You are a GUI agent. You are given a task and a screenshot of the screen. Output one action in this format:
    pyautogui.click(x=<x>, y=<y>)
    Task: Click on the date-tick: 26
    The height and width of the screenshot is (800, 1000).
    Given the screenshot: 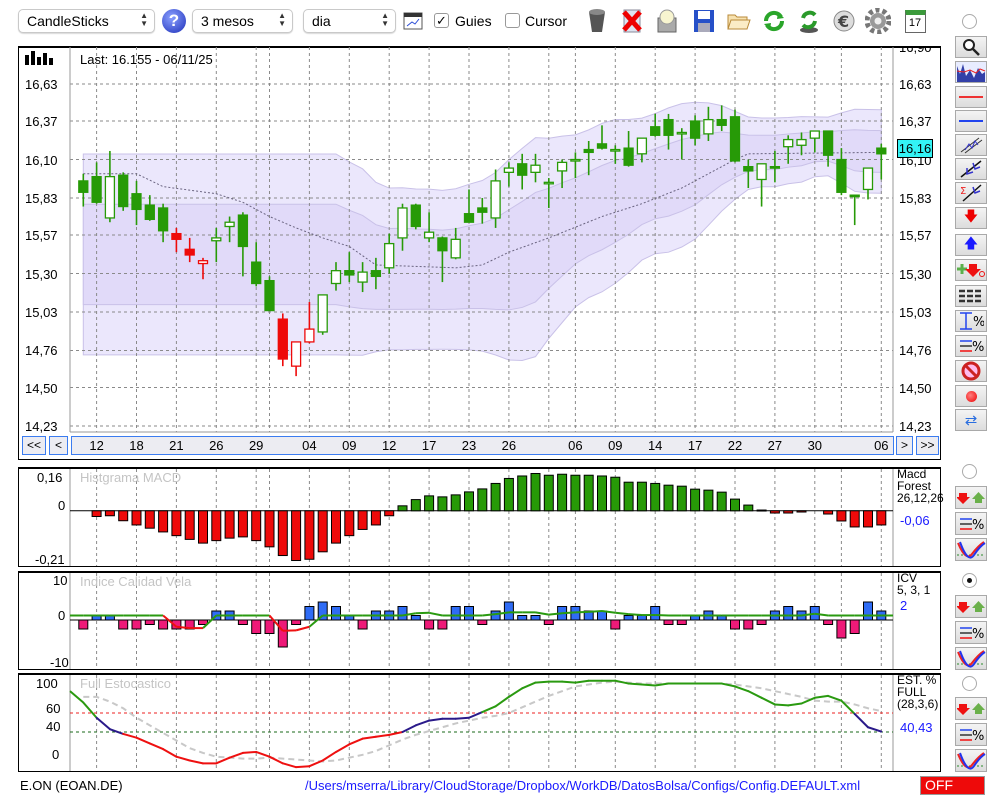 What is the action you would take?
    pyautogui.click(x=509, y=445)
    